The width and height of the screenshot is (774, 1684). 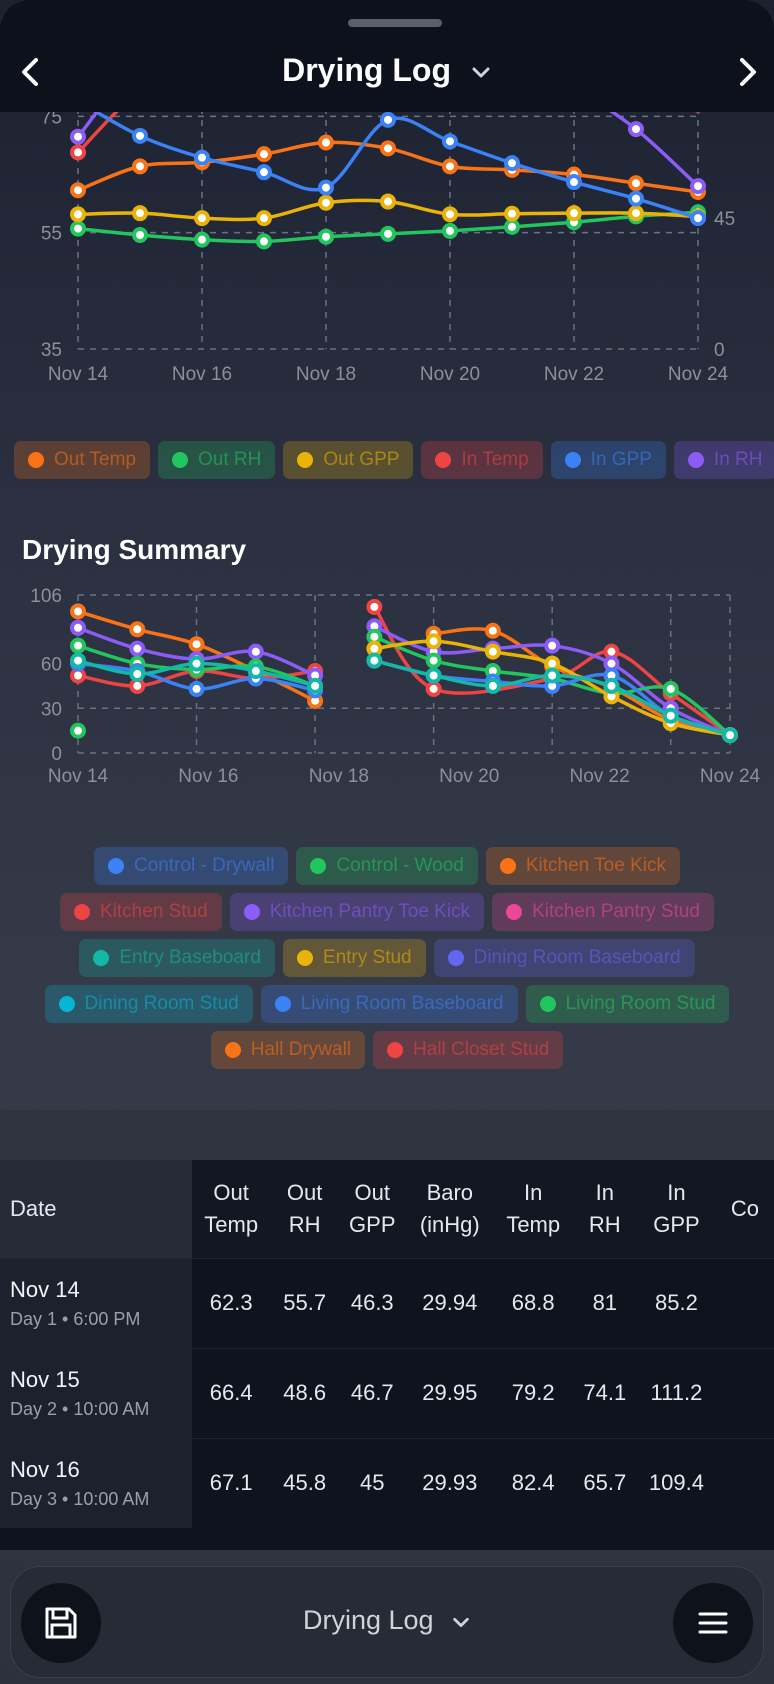 What do you see at coordinates (582, 866) in the screenshot?
I see `legend-item: Kitchen Toe Kick` at bounding box center [582, 866].